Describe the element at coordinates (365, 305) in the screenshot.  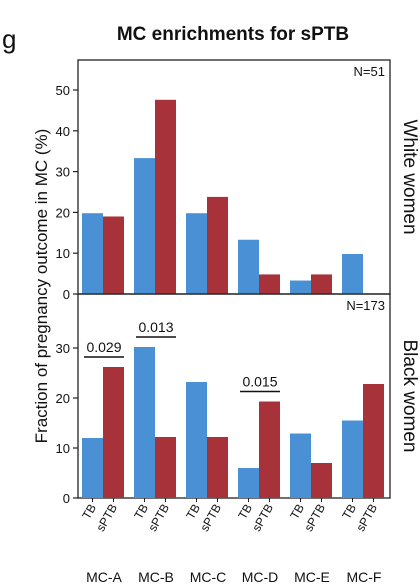
I see `n-label: N=173` at that location.